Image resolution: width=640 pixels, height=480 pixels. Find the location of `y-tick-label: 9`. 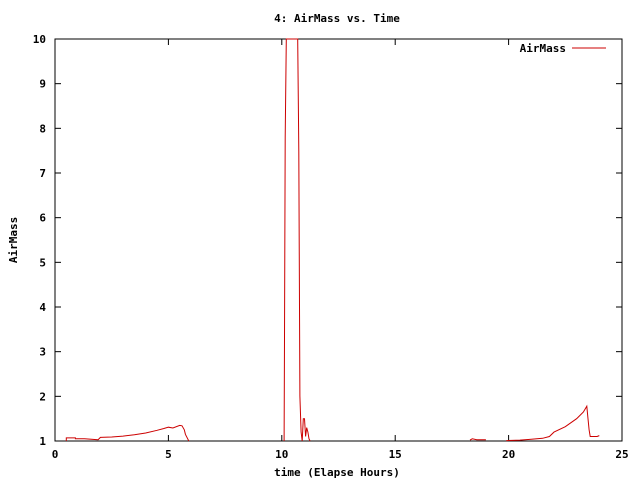

y-tick-label: 9 is located at coordinates (42, 84).